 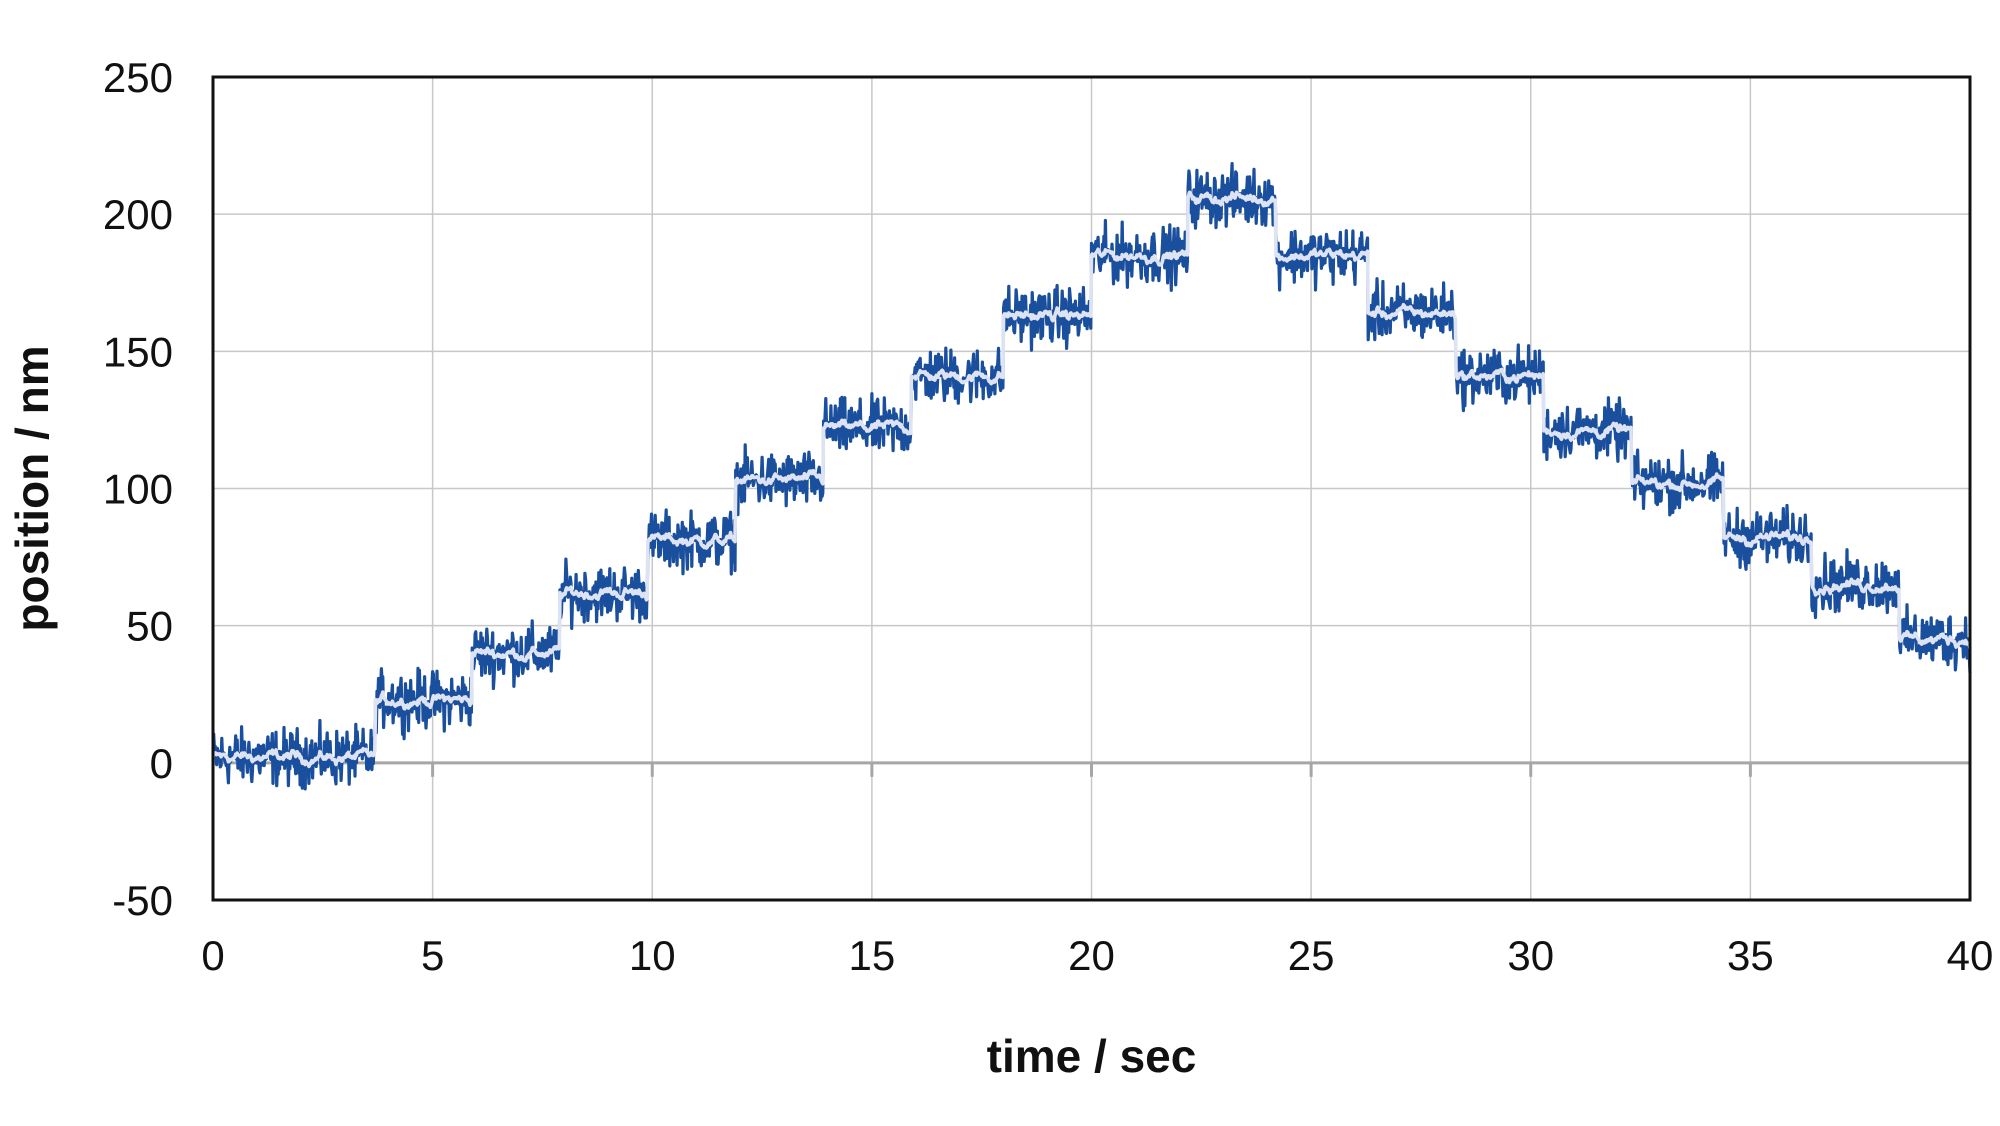 What do you see at coordinates (432, 955) in the screenshot?
I see `x-tick-label-5: 5` at bounding box center [432, 955].